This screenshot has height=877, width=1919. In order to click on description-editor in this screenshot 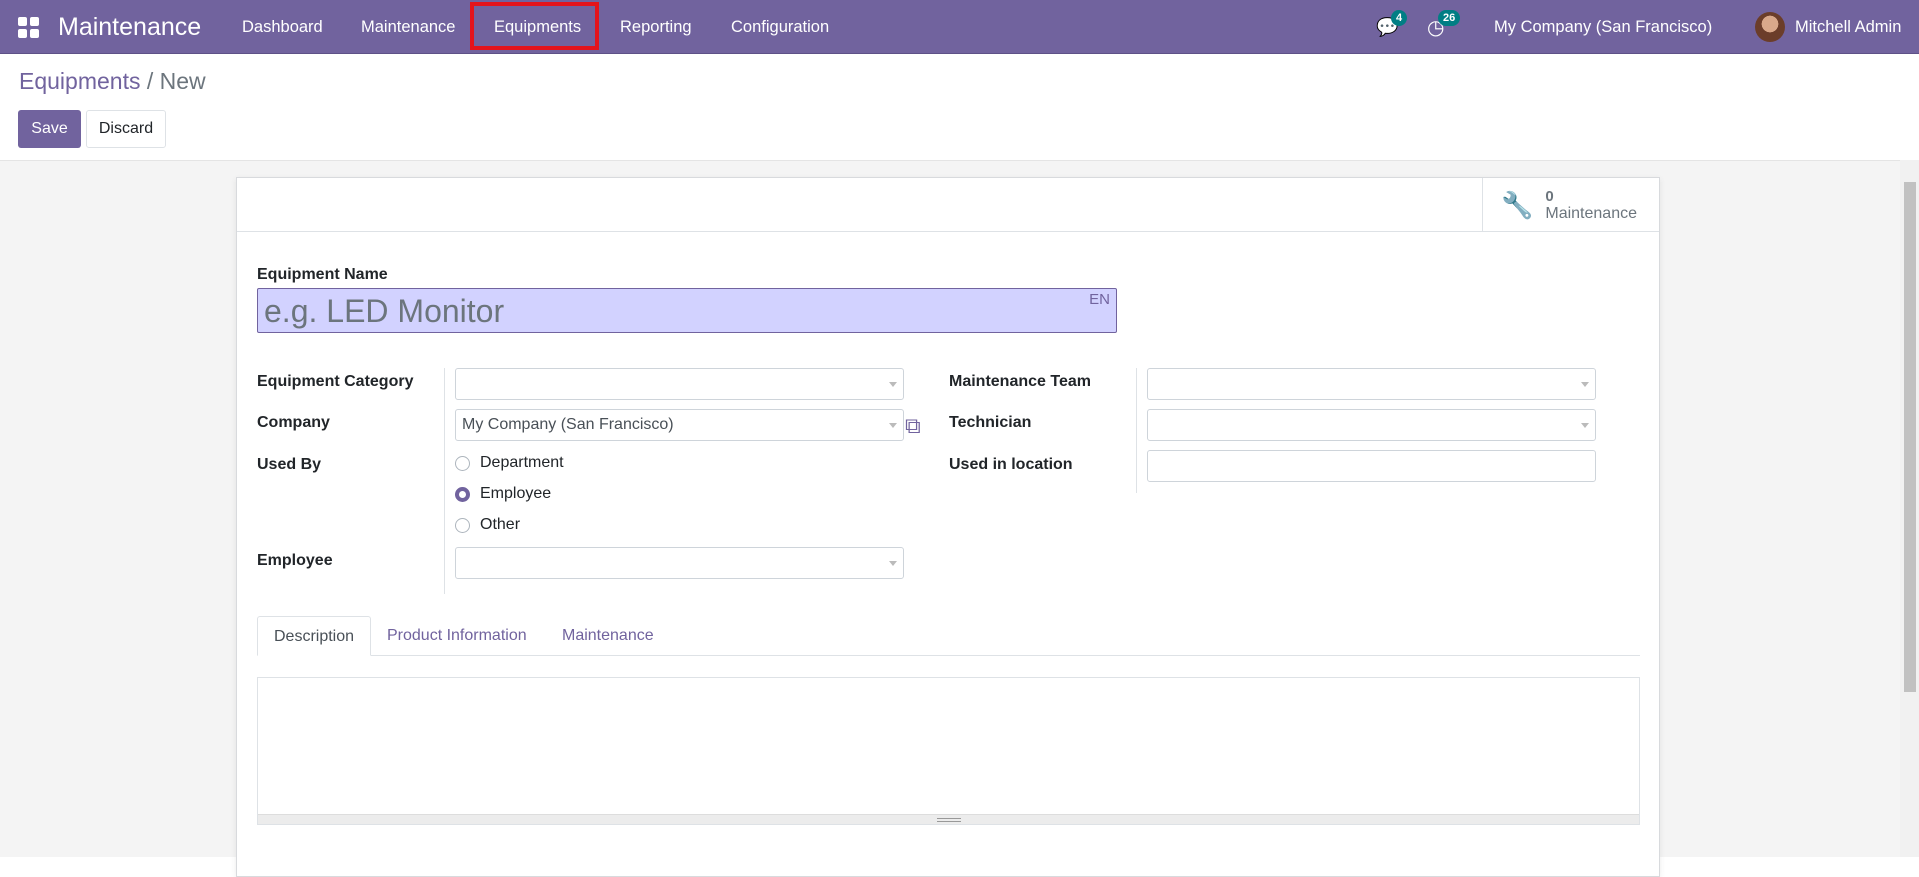, I will do `click(948, 751)`.